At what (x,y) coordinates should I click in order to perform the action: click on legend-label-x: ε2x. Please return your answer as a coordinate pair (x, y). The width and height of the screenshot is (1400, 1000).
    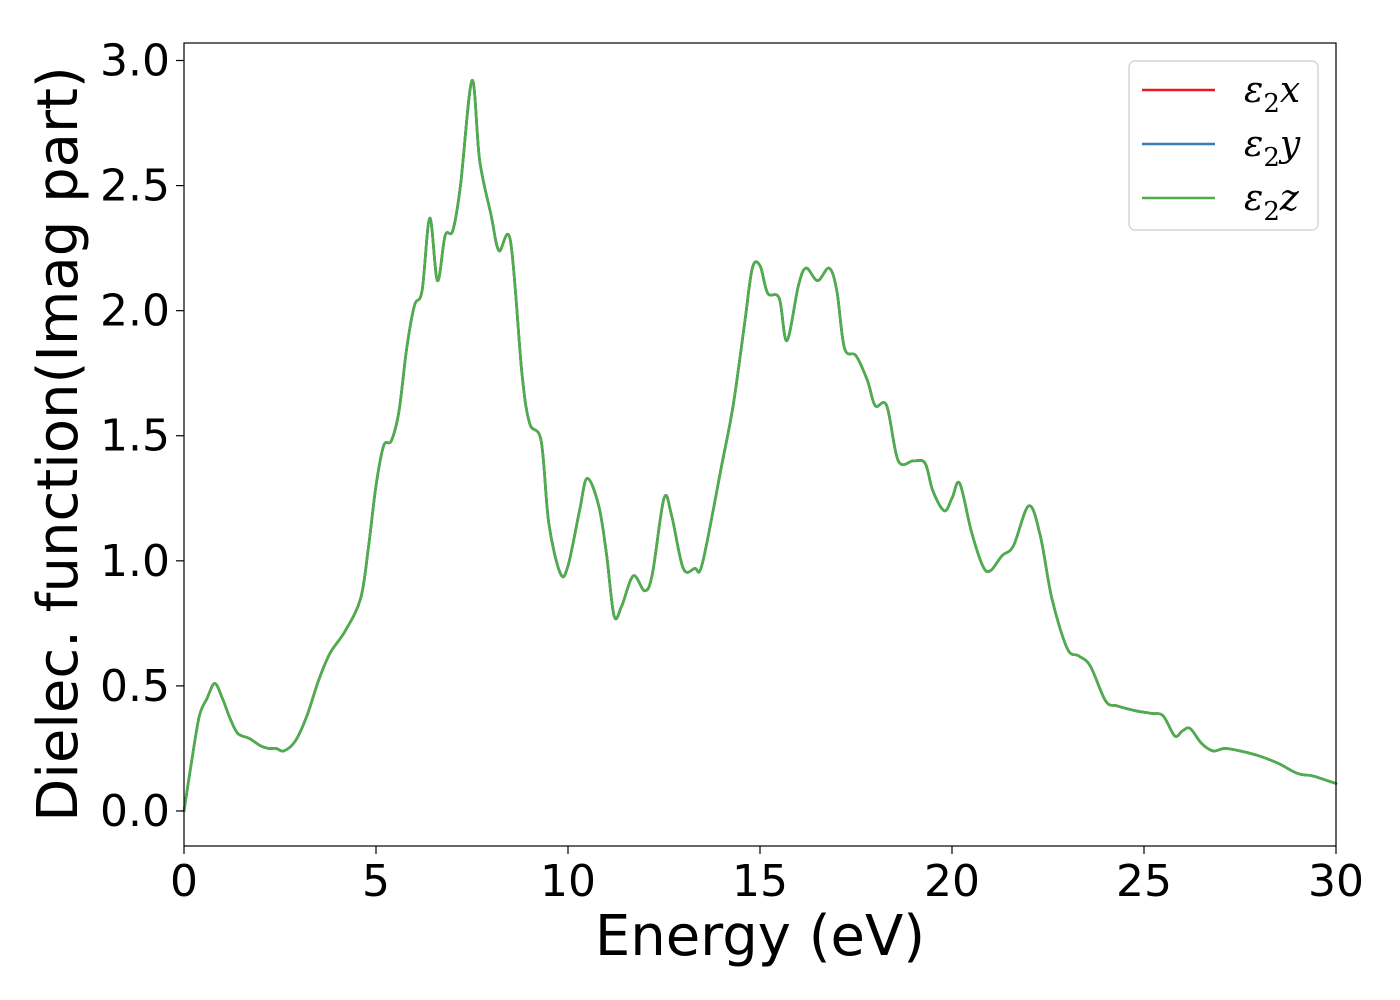
    Looking at the image, I should click on (1272, 94).